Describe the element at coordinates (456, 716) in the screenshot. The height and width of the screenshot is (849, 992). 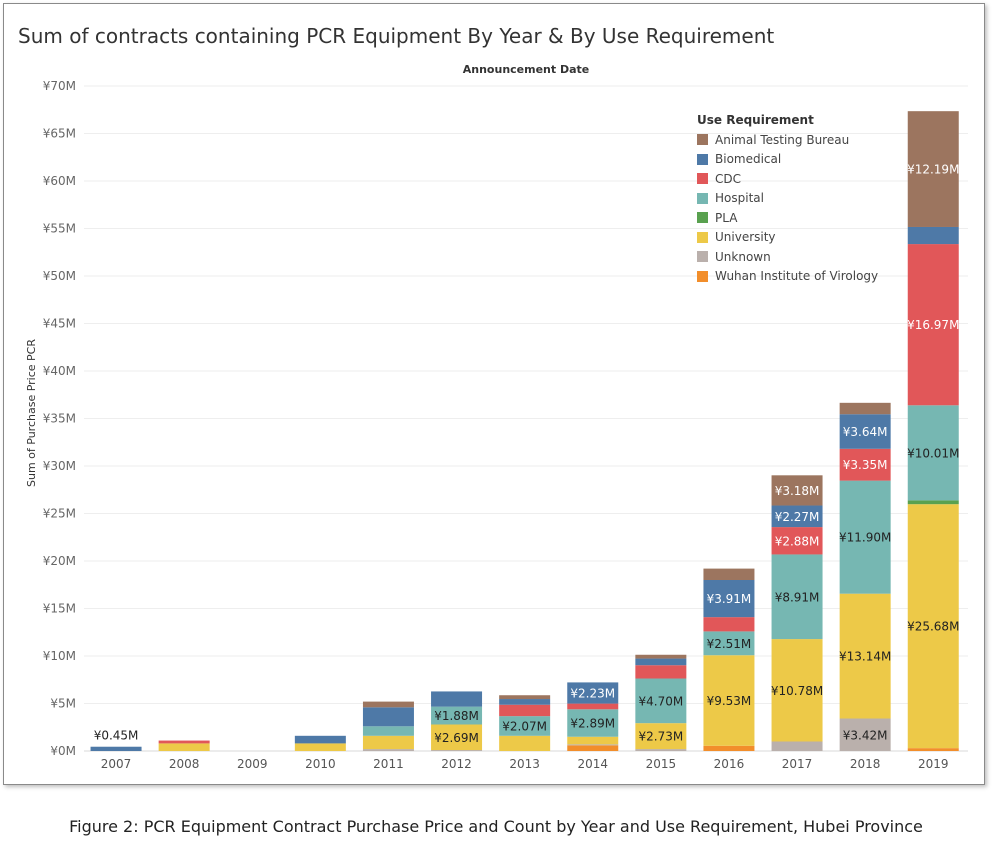
I see `data-label: ¥1.88M` at that location.